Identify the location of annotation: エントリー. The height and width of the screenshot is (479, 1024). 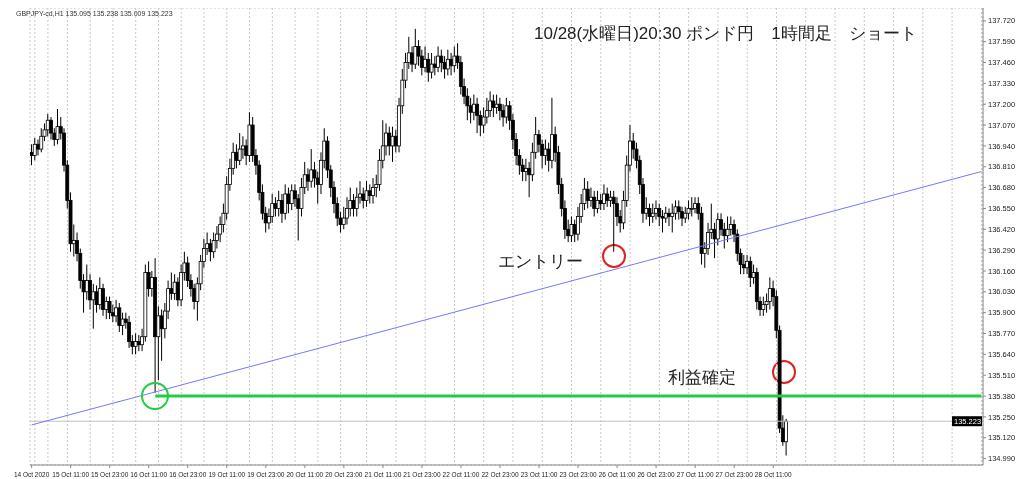
(540, 262).